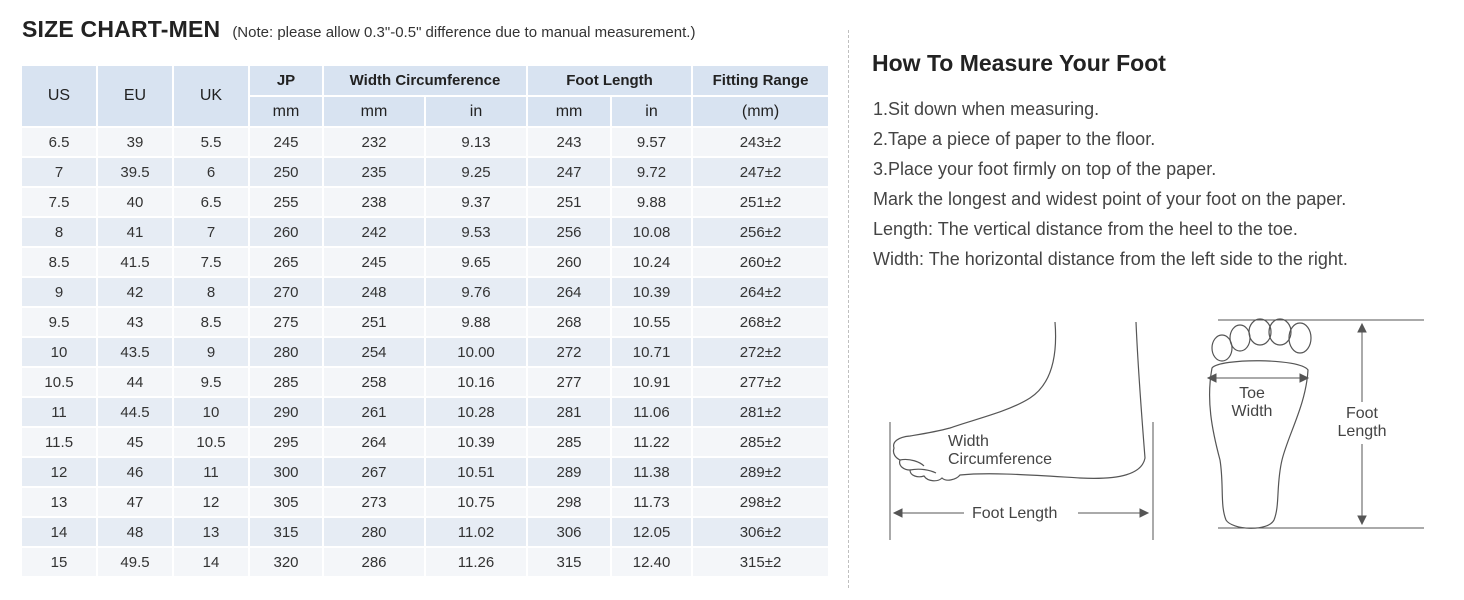 This screenshot has height=600, width=1464. What do you see at coordinates (425, 382) in the screenshot?
I see `table-row: 10.5 44 9.5 285 258 10.16 277 10.91 277±2` at bounding box center [425, 382].